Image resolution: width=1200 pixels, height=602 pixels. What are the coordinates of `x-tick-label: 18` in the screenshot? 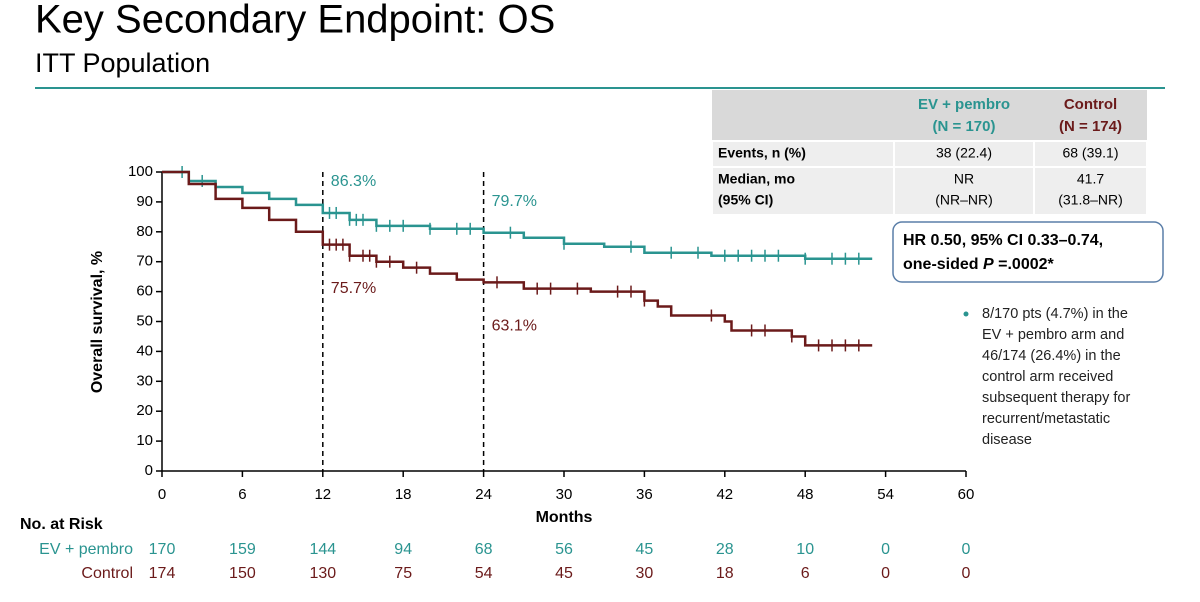 It's located at (403, 494).